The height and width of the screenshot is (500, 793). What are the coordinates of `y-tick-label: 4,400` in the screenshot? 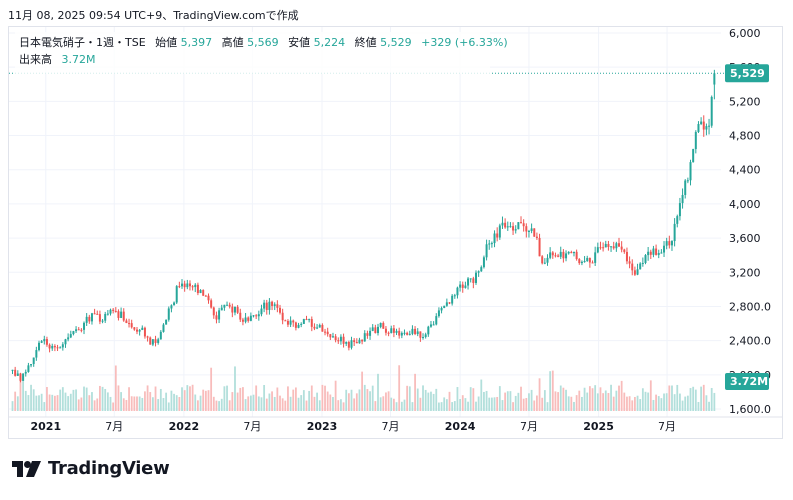 It's located at (745, 170).